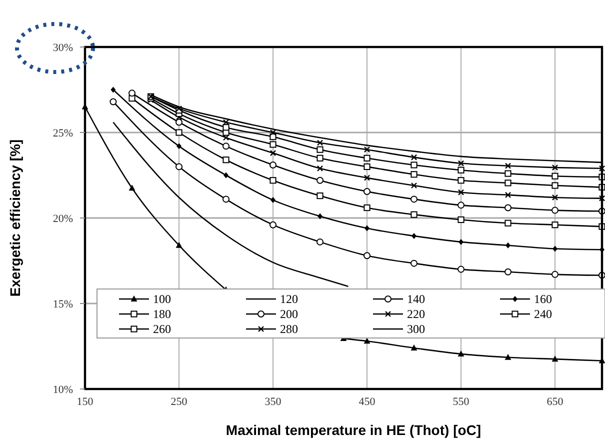 The width and height of the screenshot is (605, 447). What do you see at coordinates (289, 299) in the screenshot?
I see `legend-label: 120` at bounding box center [289, 299].